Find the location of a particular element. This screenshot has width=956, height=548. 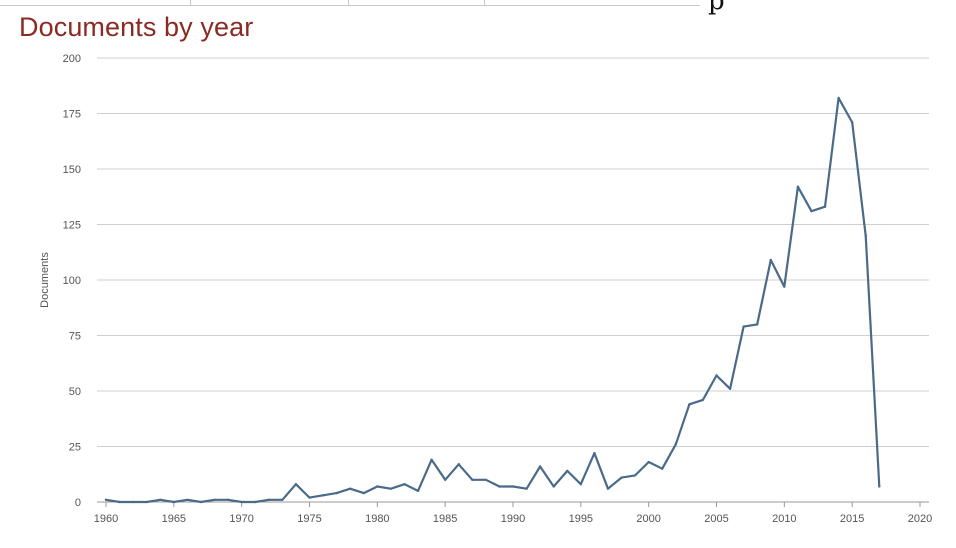

x-tick-label: 1980 is located at coordinates (377, 519).